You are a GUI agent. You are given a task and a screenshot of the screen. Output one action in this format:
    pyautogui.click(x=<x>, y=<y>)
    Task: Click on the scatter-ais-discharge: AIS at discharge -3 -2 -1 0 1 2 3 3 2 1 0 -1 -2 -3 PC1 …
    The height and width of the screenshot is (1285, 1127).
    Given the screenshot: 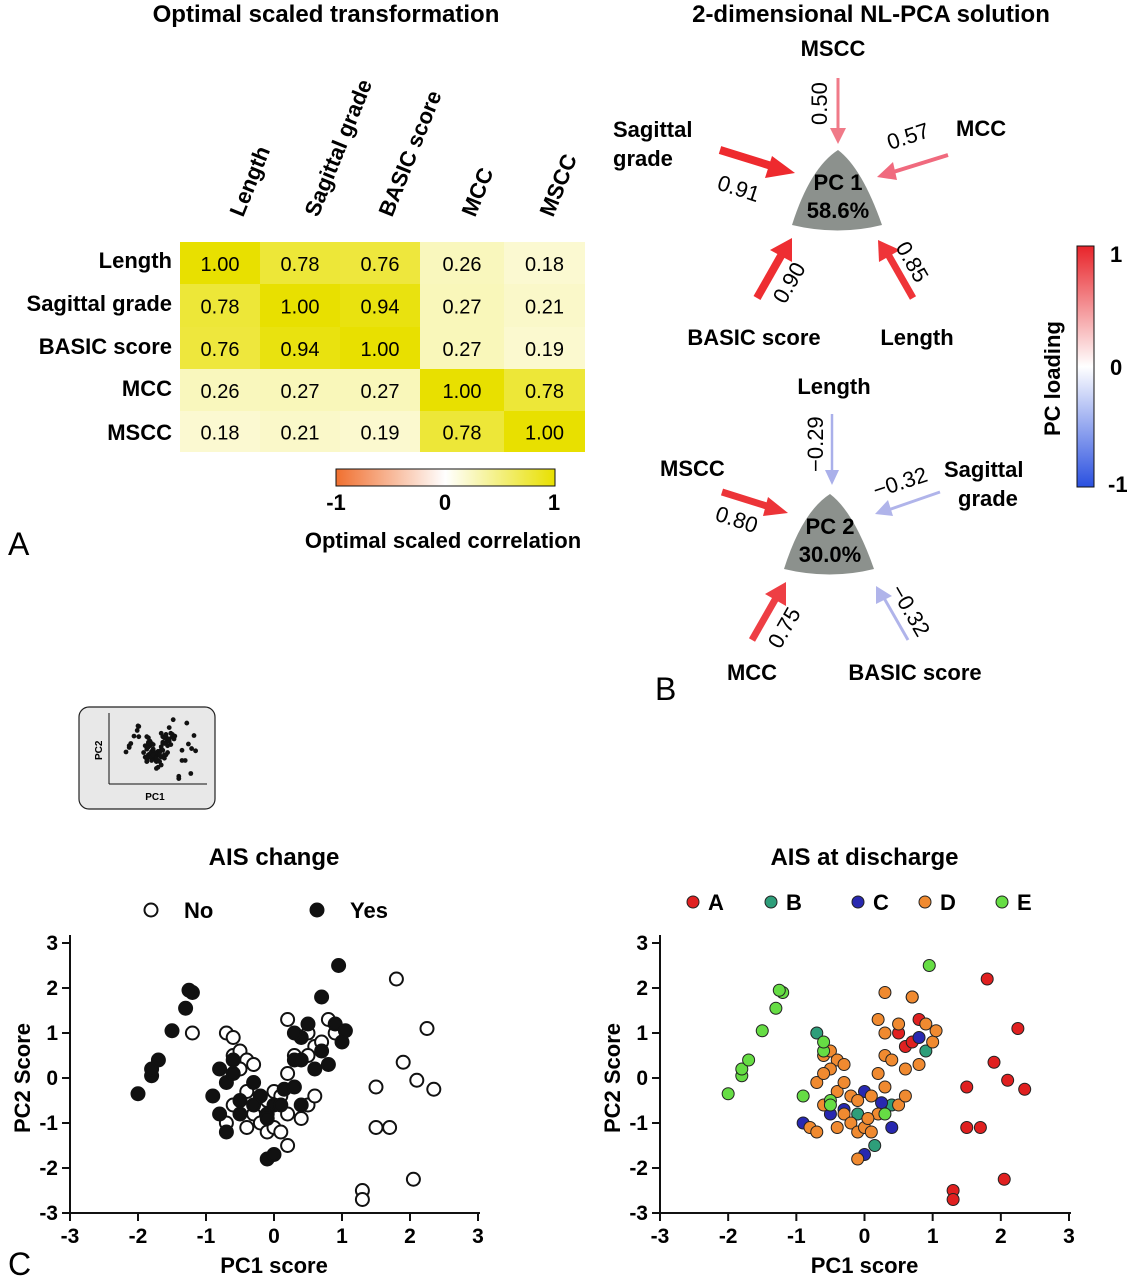 What is the action you would take?
    pyautogui.click(x=837, y=1061)
    